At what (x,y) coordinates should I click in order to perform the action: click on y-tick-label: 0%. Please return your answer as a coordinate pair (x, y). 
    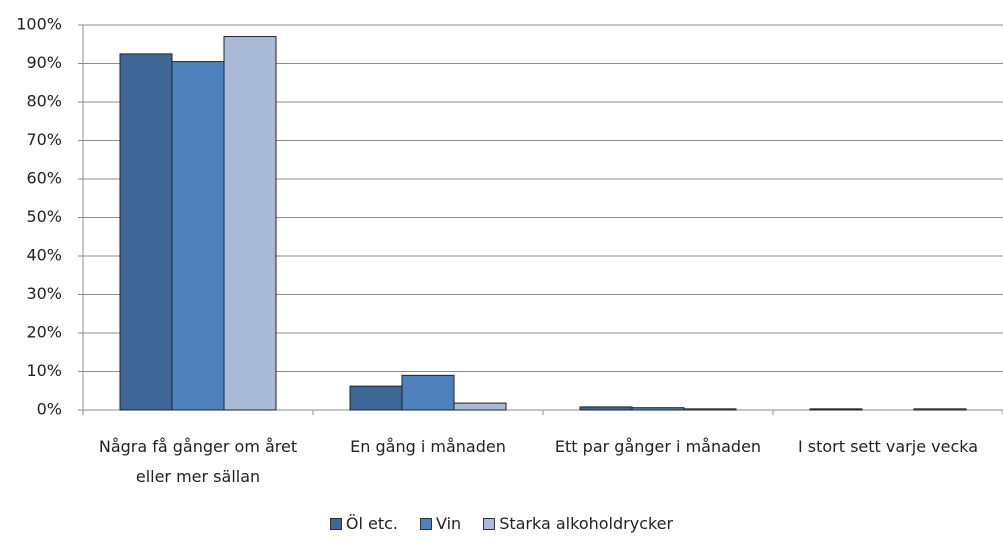
    Looking at the image, I should click on (49, 409).